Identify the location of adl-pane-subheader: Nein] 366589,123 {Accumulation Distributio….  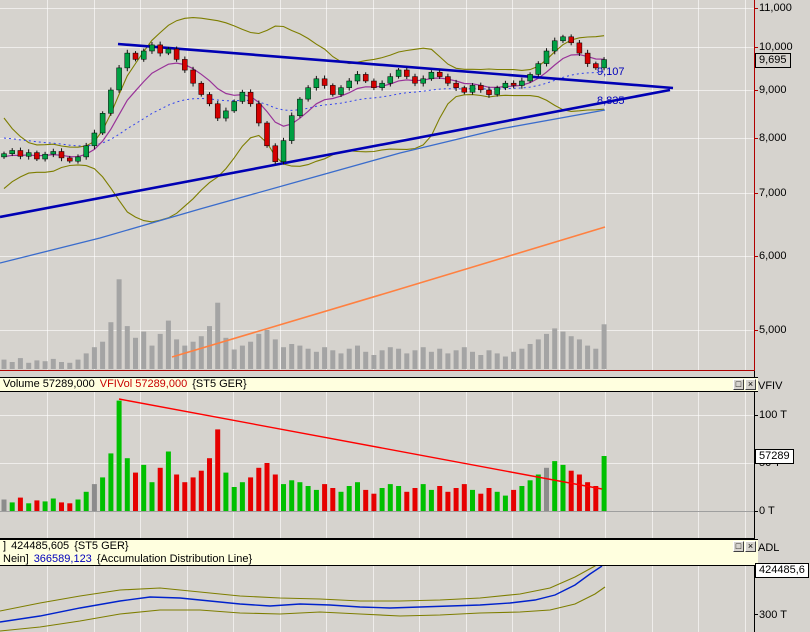
(379, 559).